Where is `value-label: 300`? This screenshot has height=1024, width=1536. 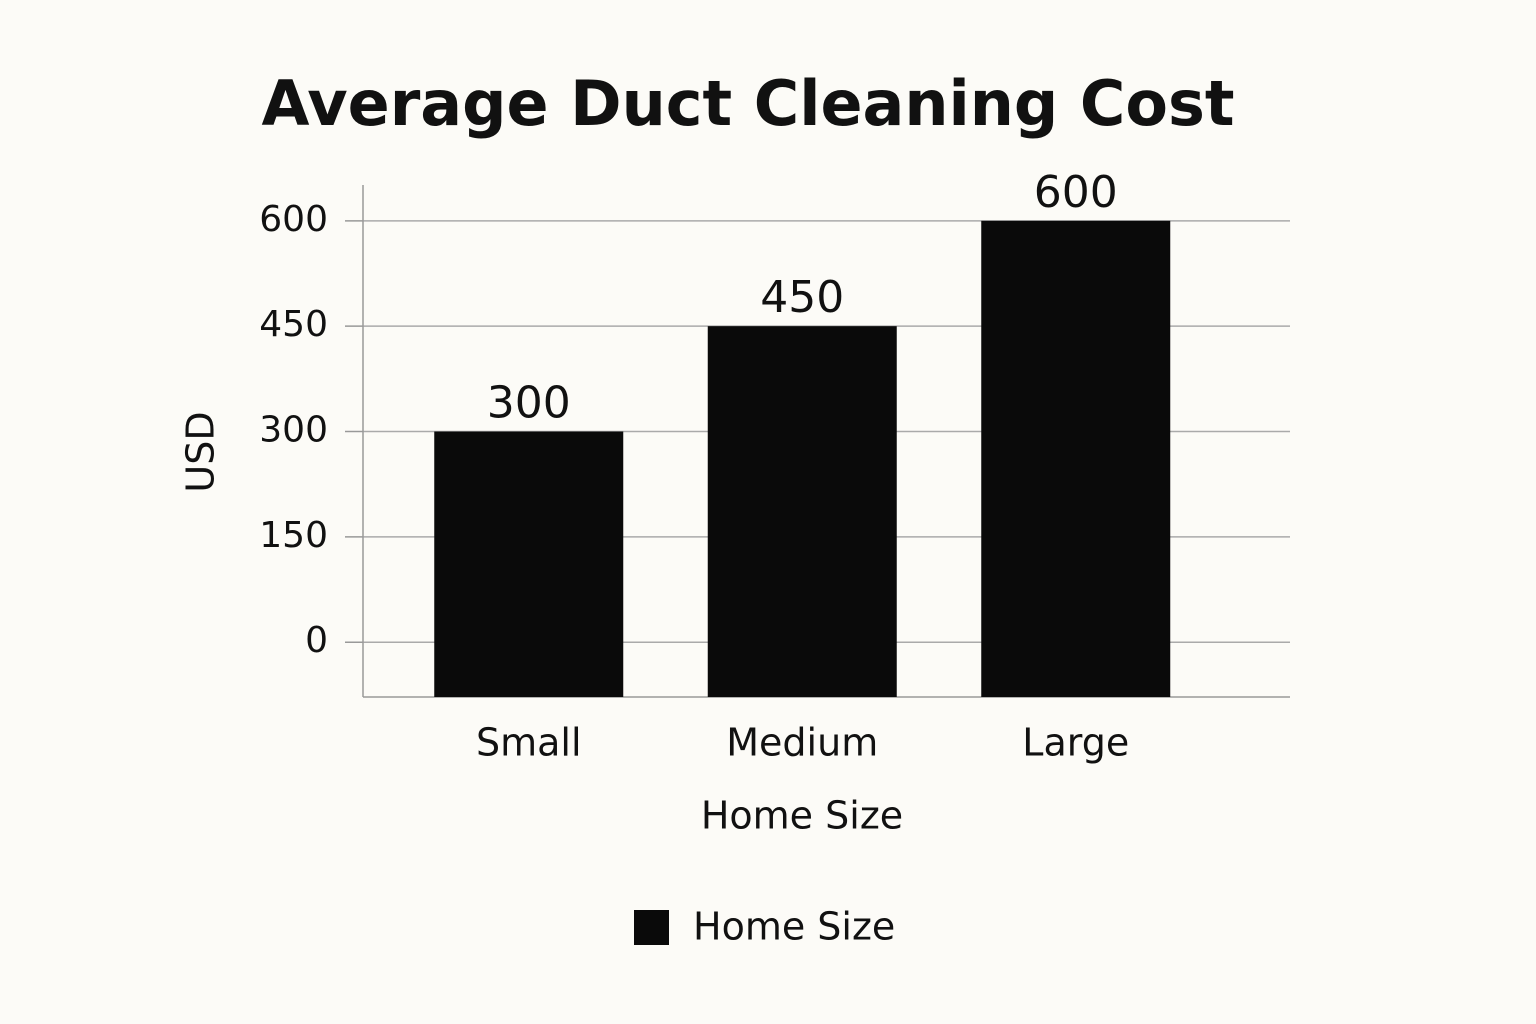
value-label: 300 is located at coordinates (529, 403).